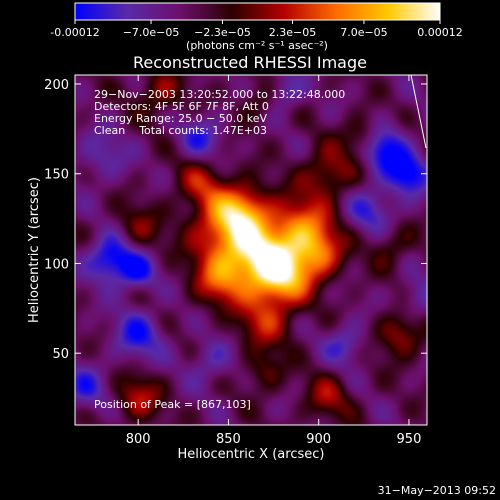 The height and width of the screenshot is (500, 500). What do you see at coordinates (56, 175) in the screenshot?
I see `y-tick-label: 150` at bounding box center [56, 175].